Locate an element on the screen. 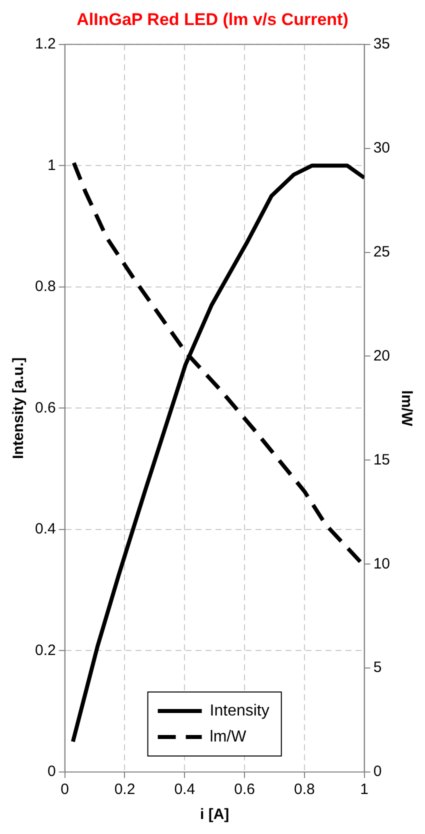 Image resolution: width=425 pixels, height=834 pixels. x-tick-label: 0.4 is located at coordinates (185, 789).